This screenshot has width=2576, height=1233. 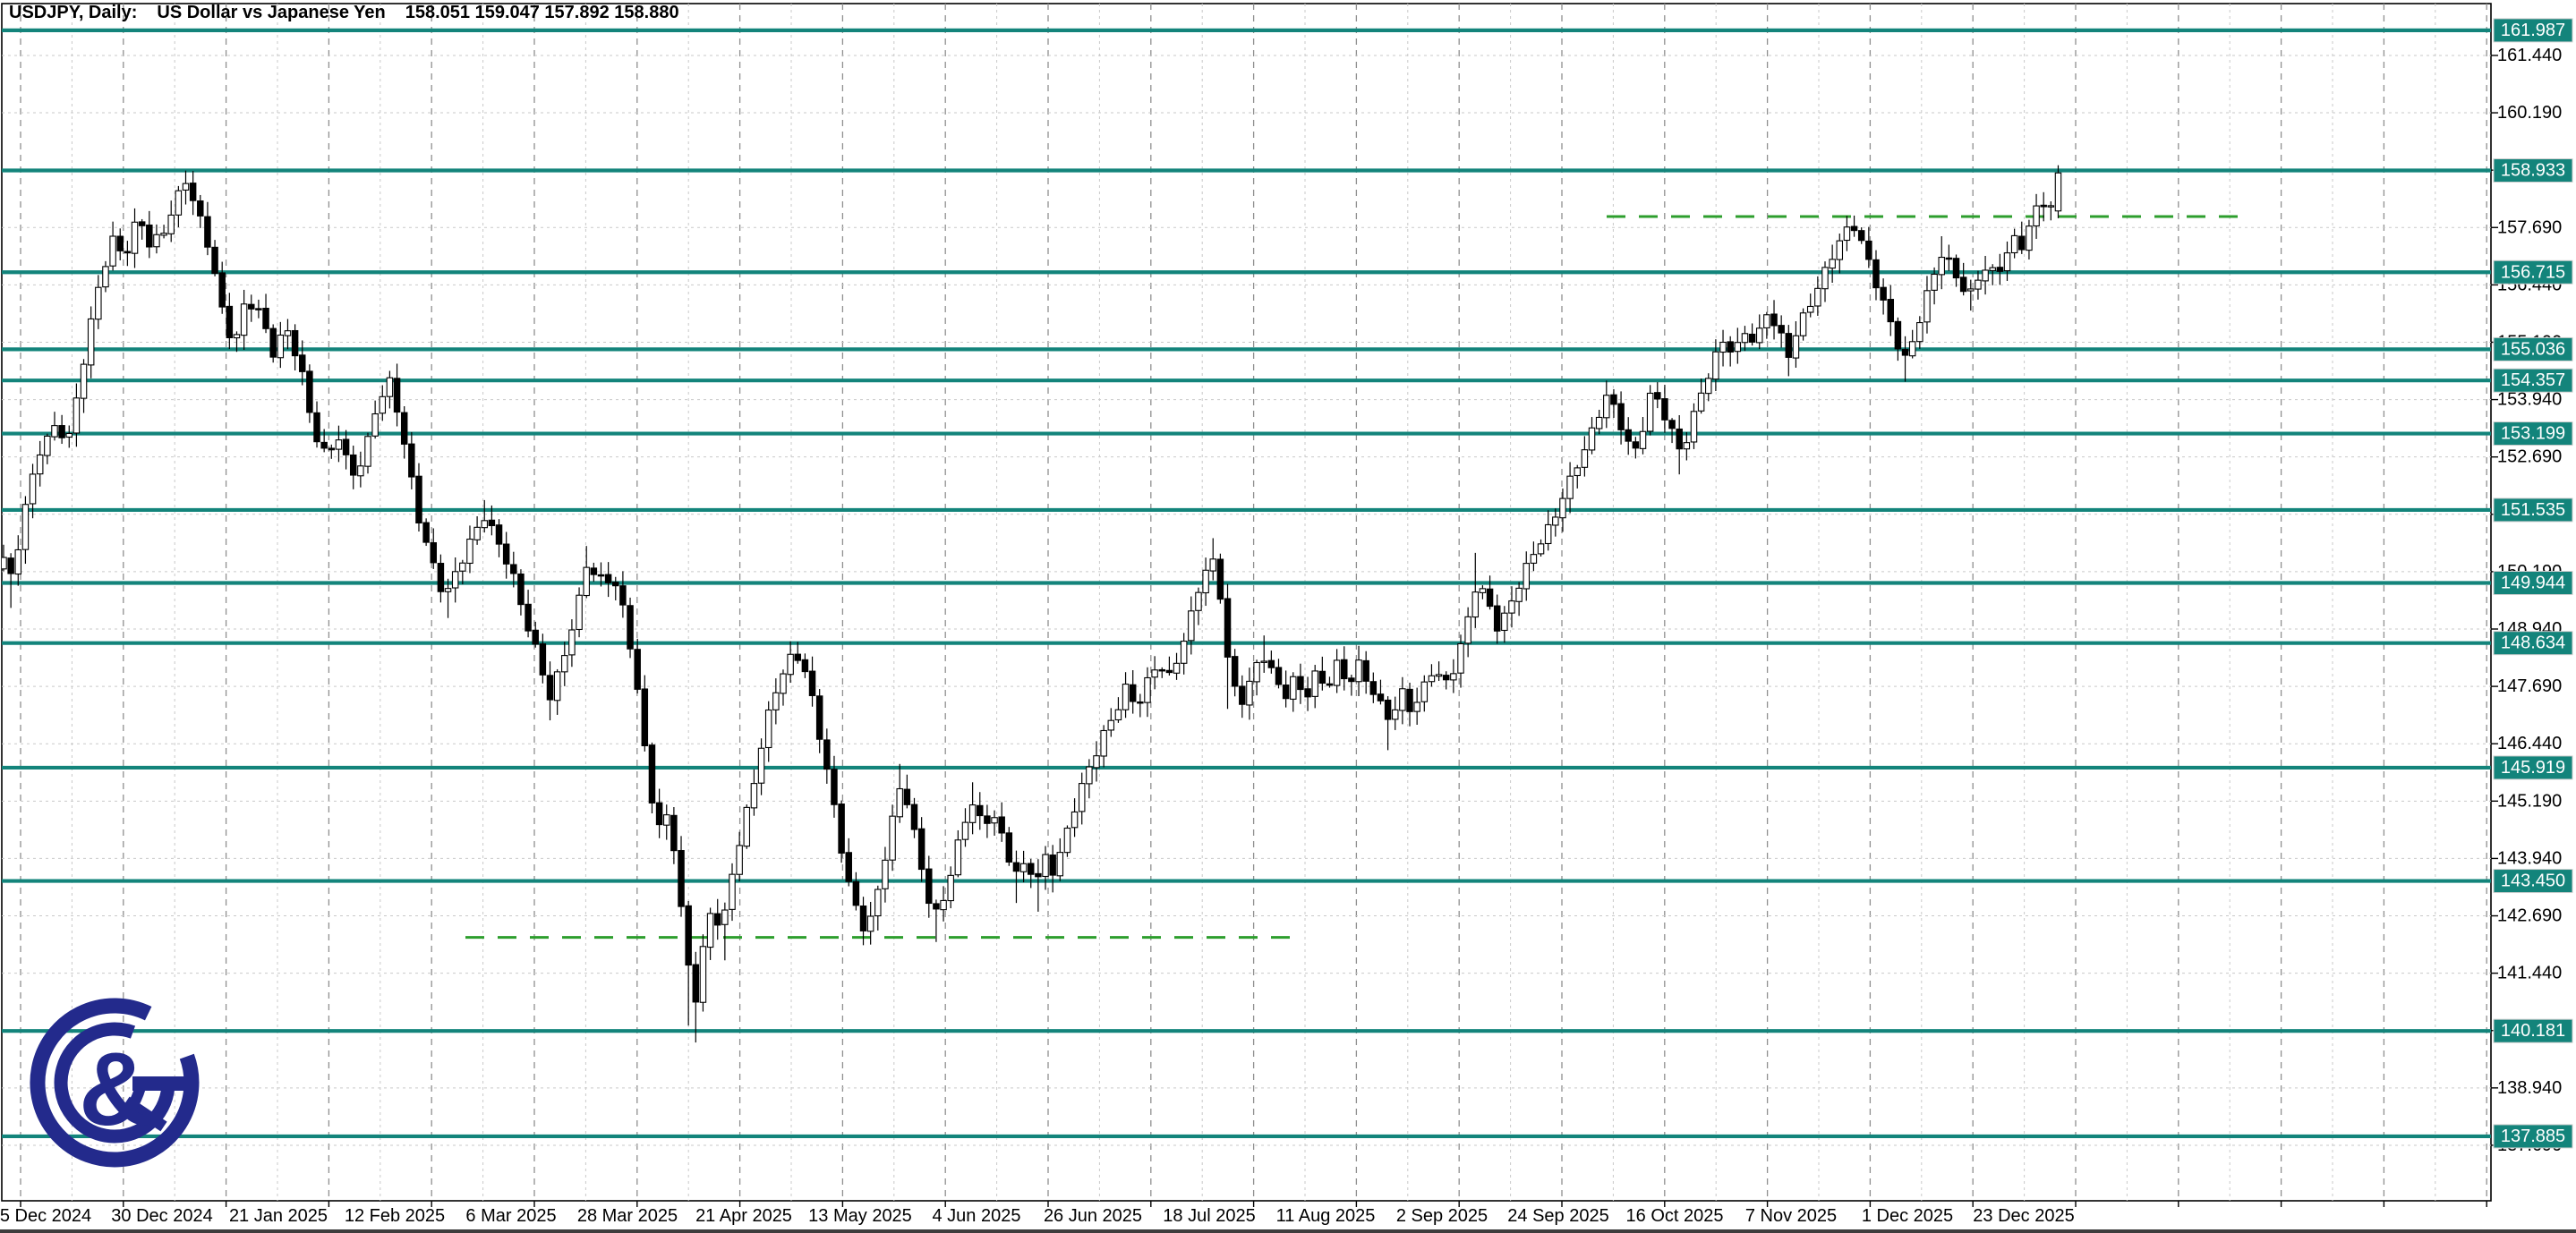 I want to click on sr-price-badge: 140.181, so click(x=2533, y=1030).